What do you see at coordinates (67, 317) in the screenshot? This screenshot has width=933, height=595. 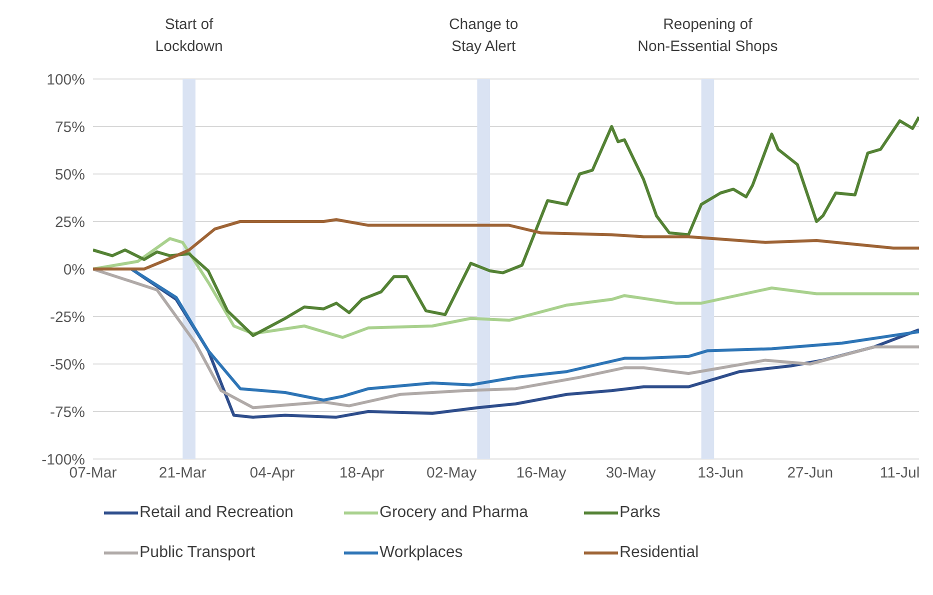 I see `y-tick-label: -25%` at bounding box center [67, 317].